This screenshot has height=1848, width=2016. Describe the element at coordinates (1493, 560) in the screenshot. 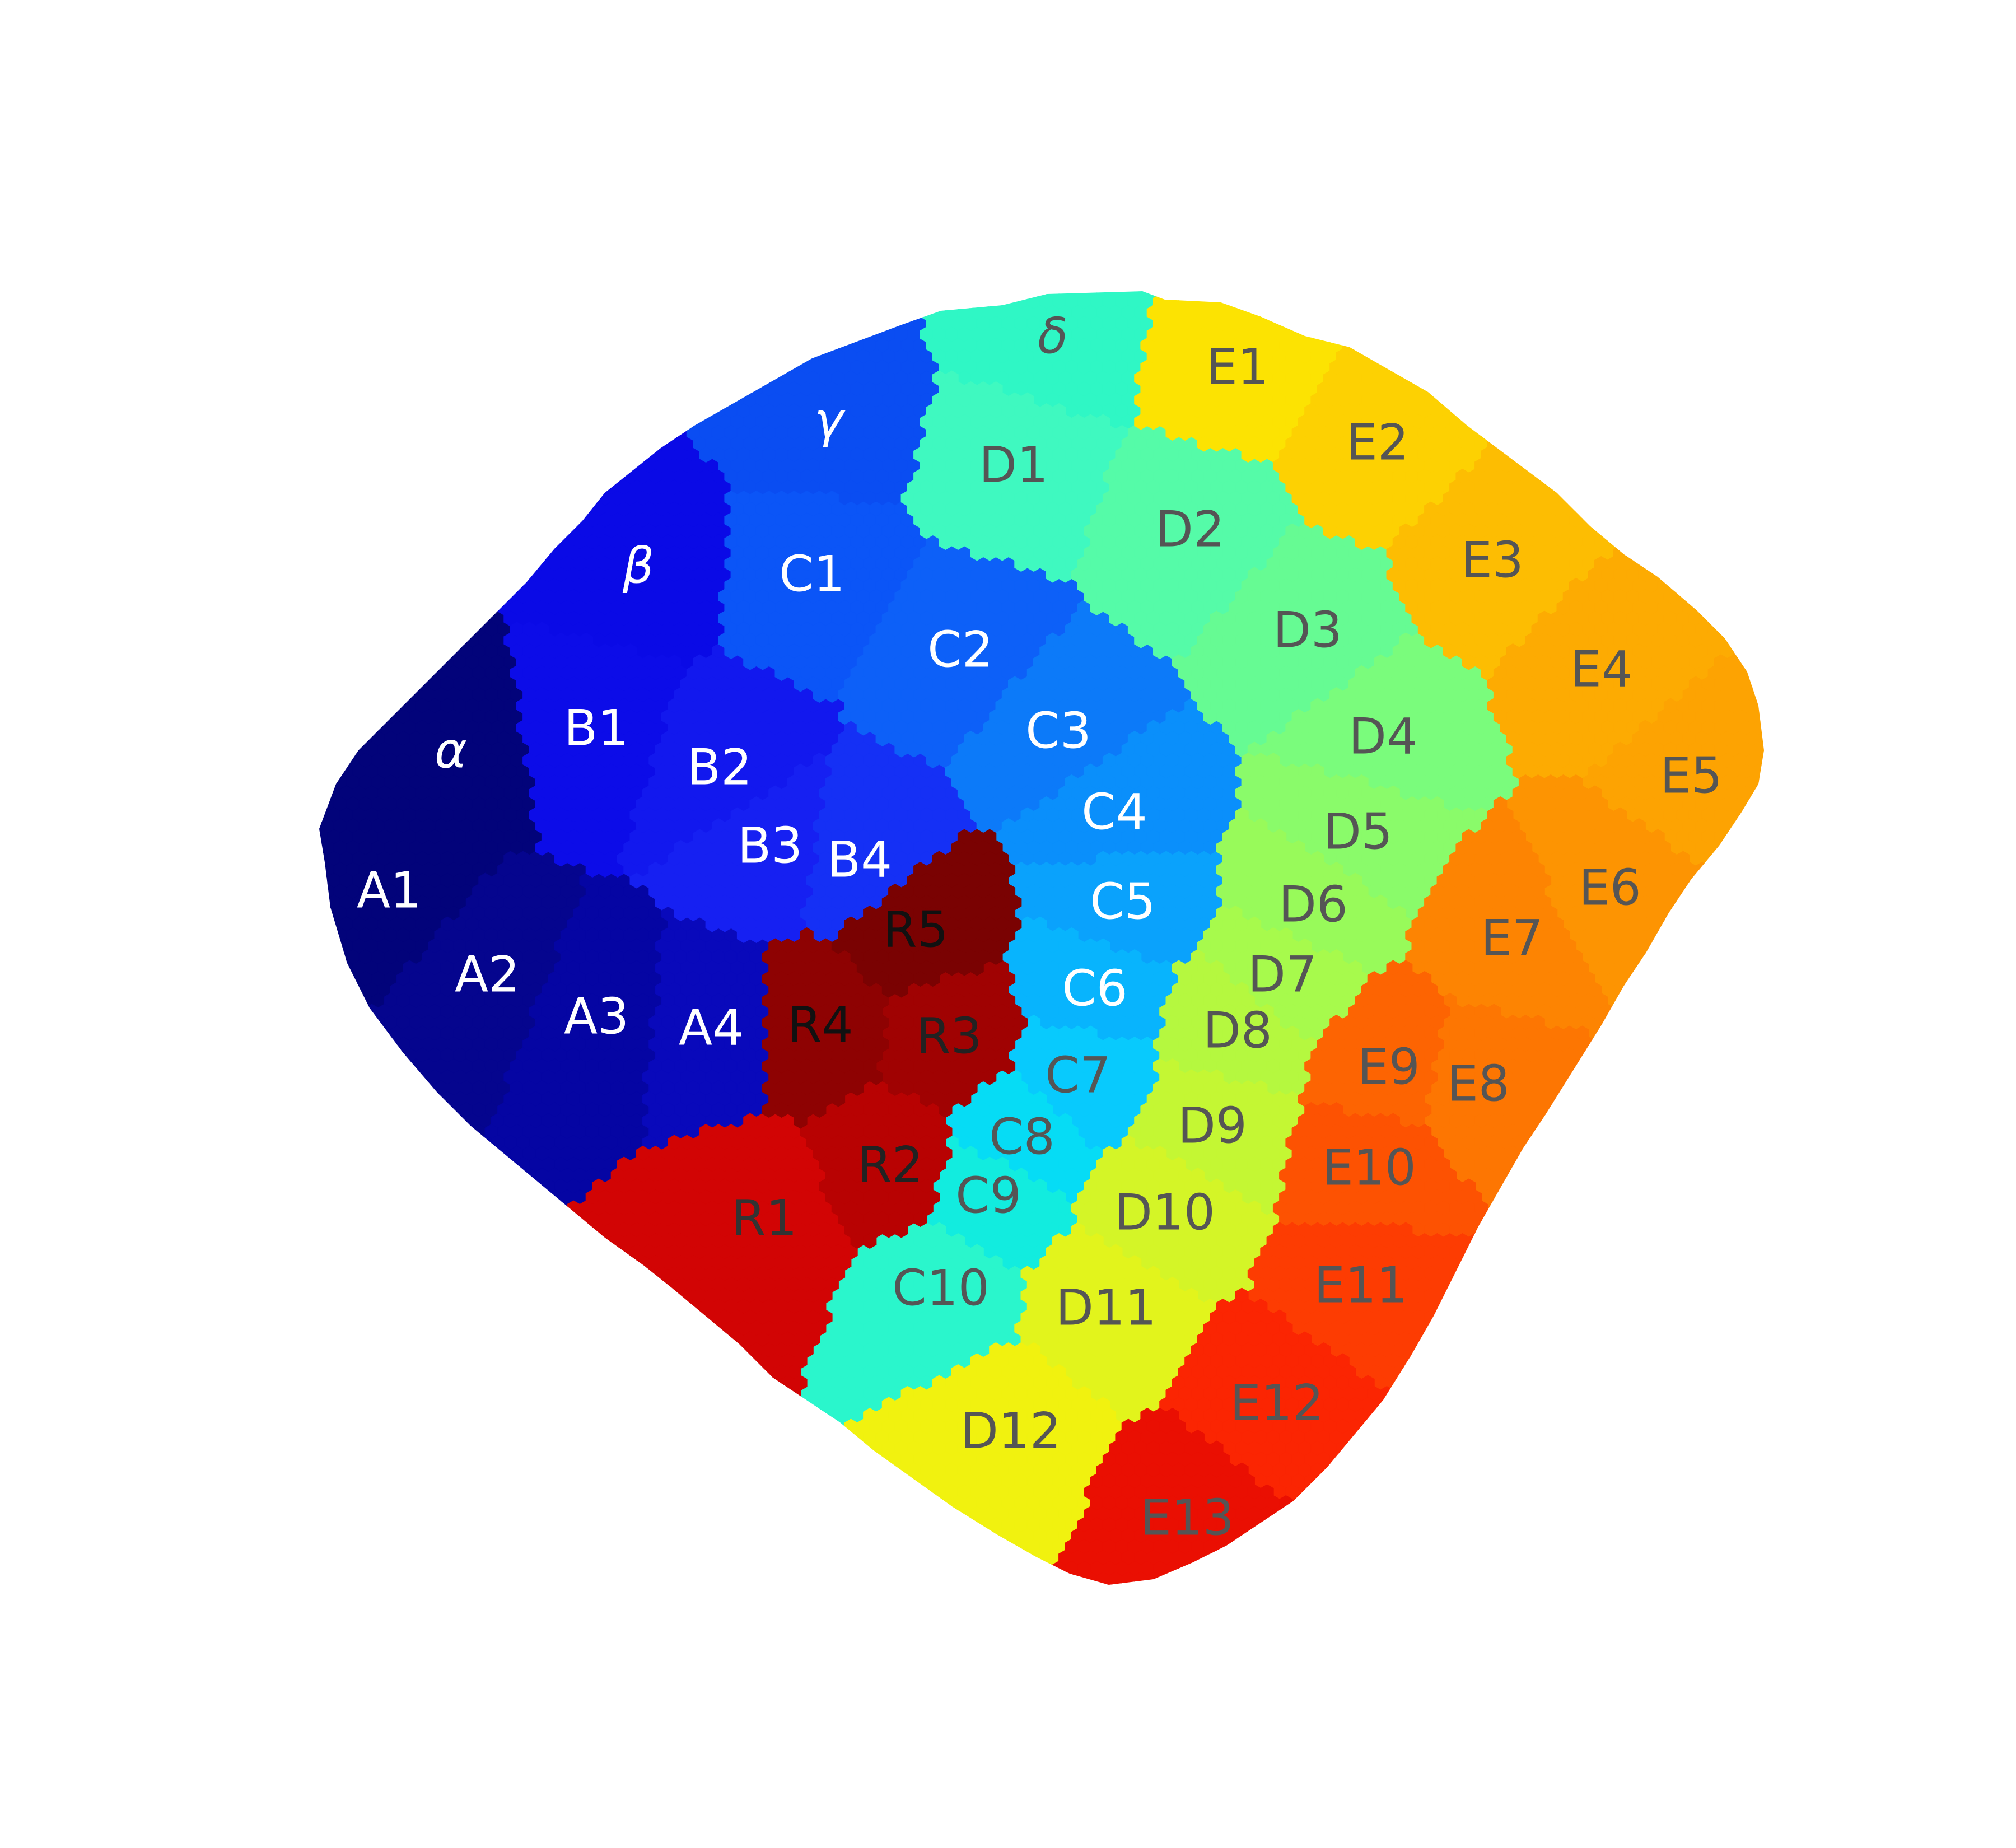

I see `region-label-e3: E3` at that location.